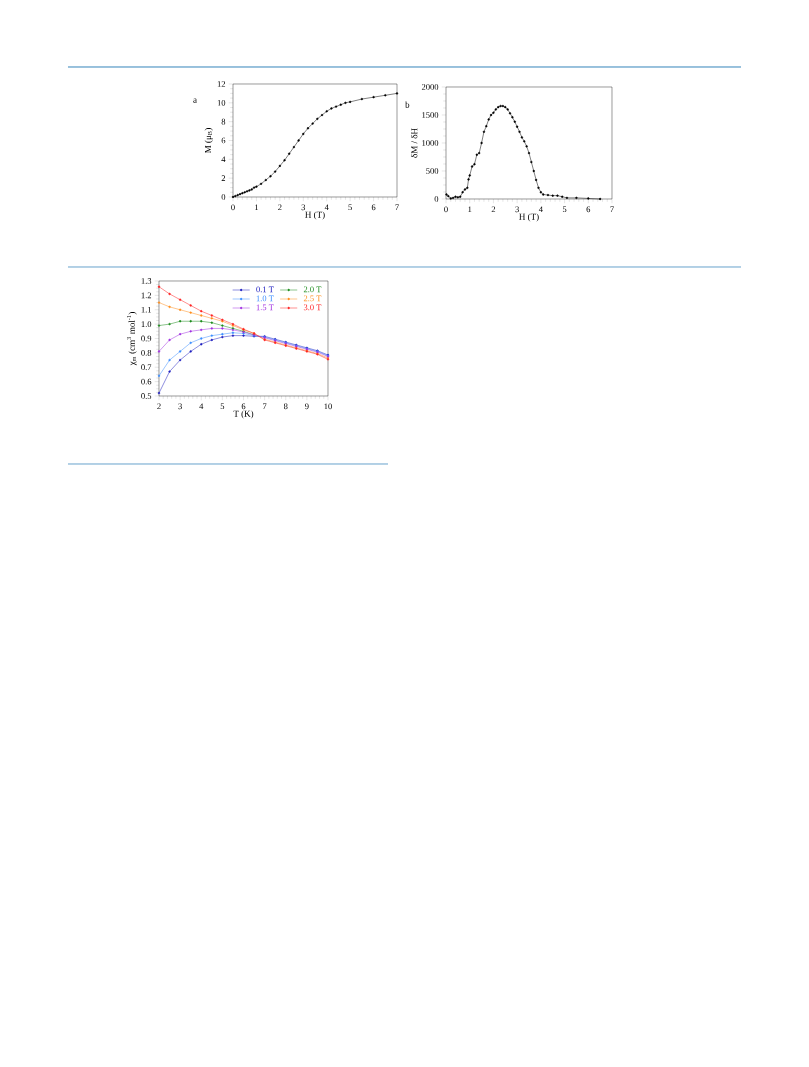 This screenshot has width=809, height=1067. I want to click on y-tick-label: 1000, so click(430, 143).